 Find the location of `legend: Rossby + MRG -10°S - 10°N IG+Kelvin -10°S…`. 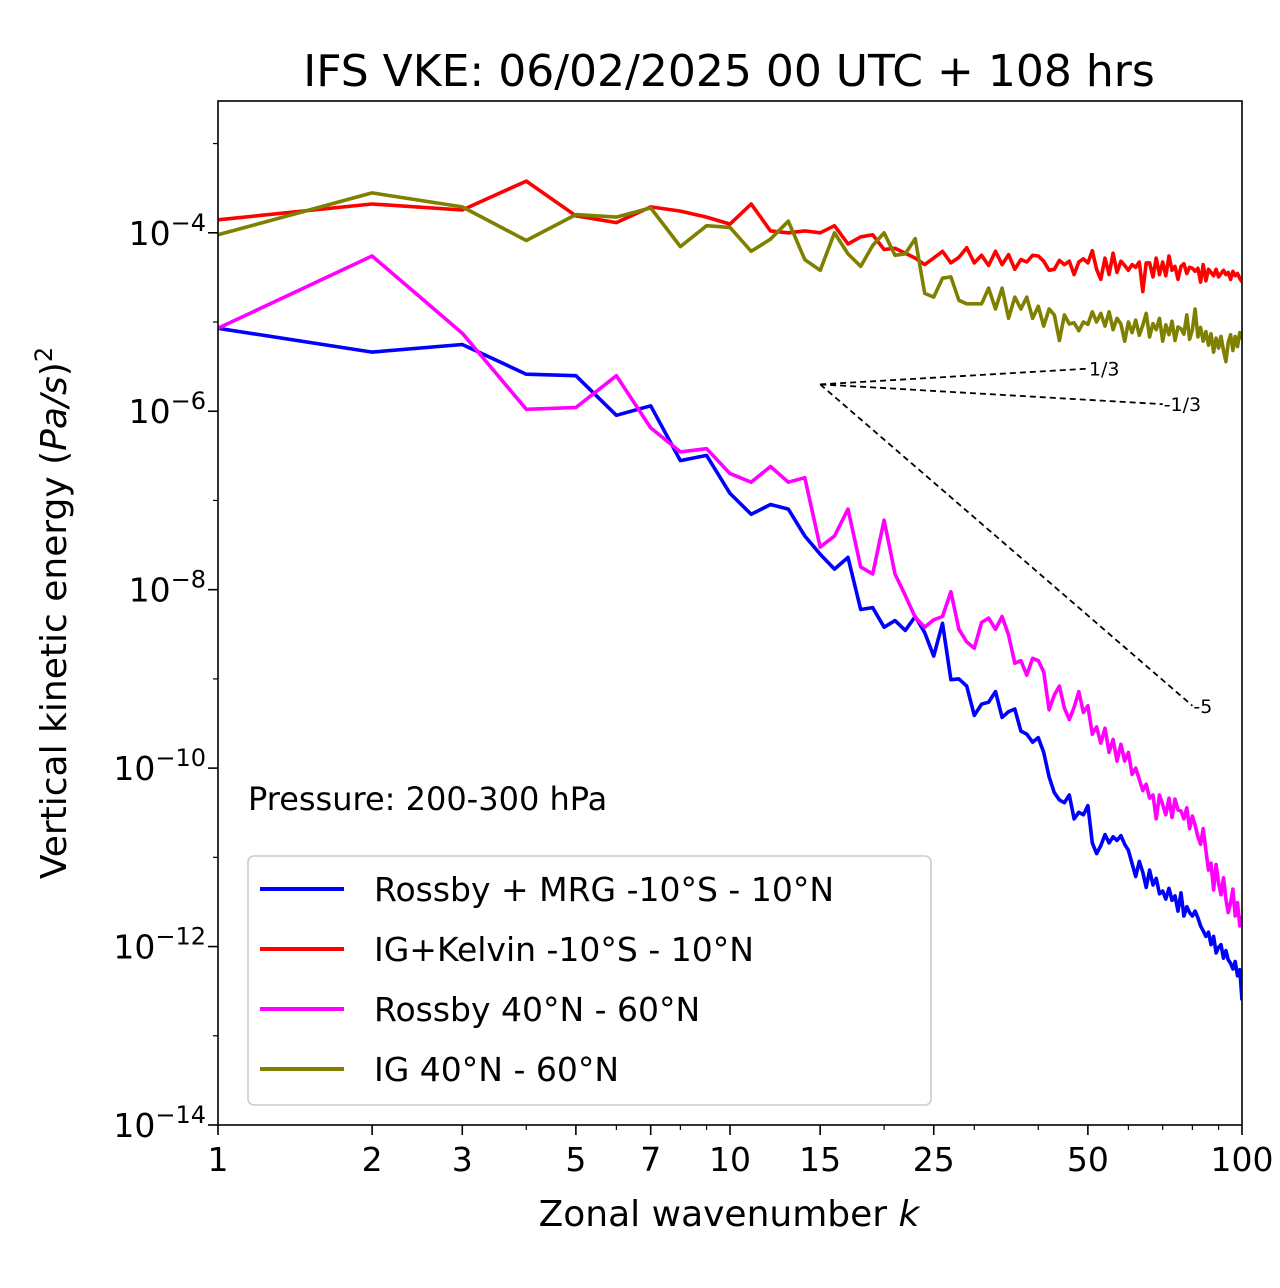

legend: Rossby + MRG -10°S - 10°N IG+Kelvin -10°S… is located at coordinates (589, 980).